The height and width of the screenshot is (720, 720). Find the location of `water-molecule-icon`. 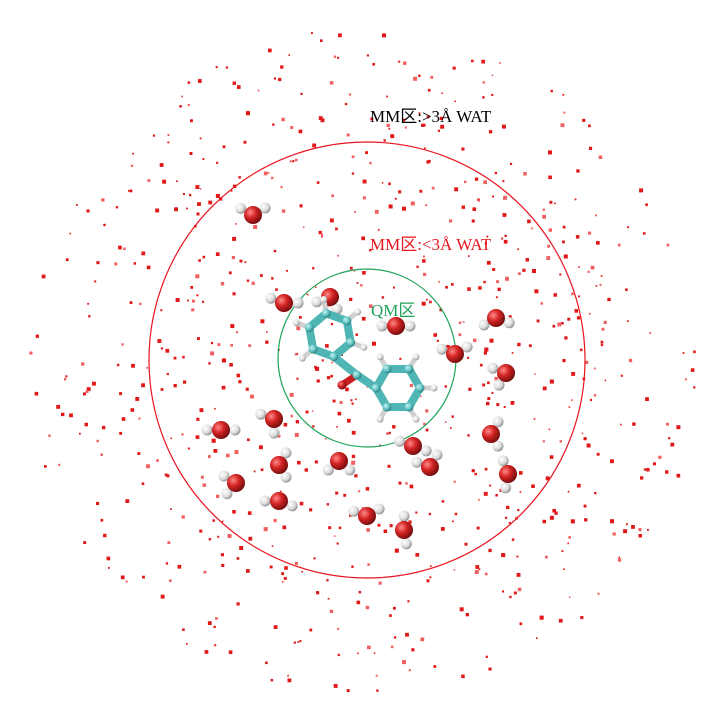

water-molecule-icon is located at coordinates (278, 502).